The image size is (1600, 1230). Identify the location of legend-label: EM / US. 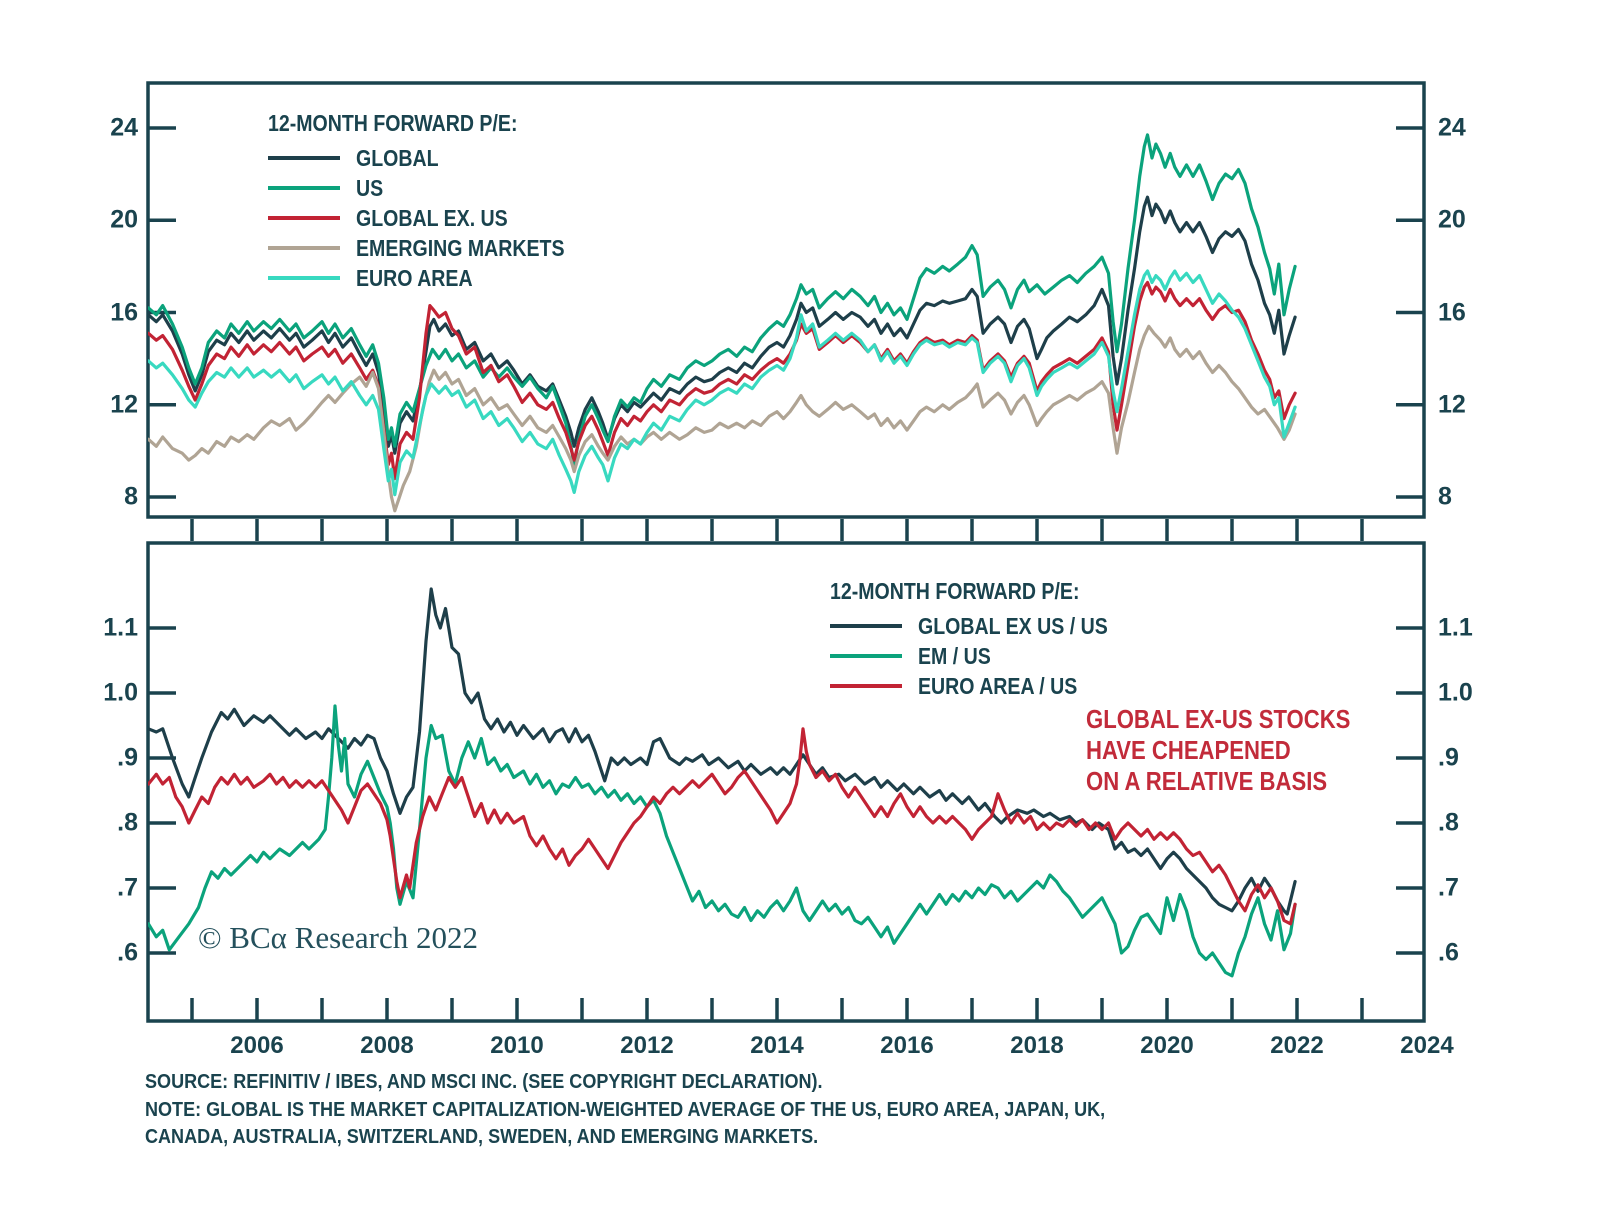
(954, 655).